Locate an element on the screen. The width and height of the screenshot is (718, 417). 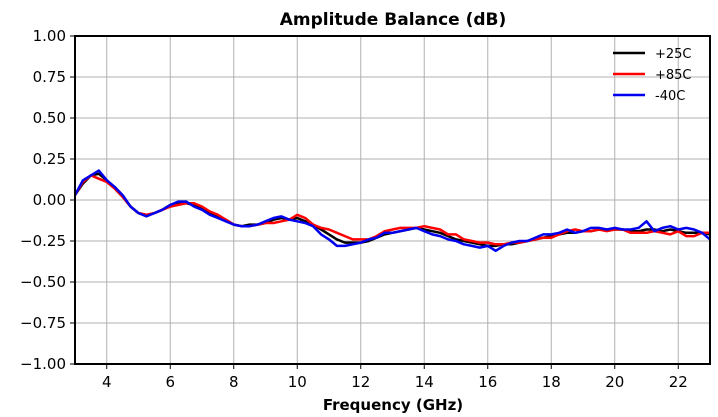
y-tick-label: 0.75 is located at coordinates (49, 77).